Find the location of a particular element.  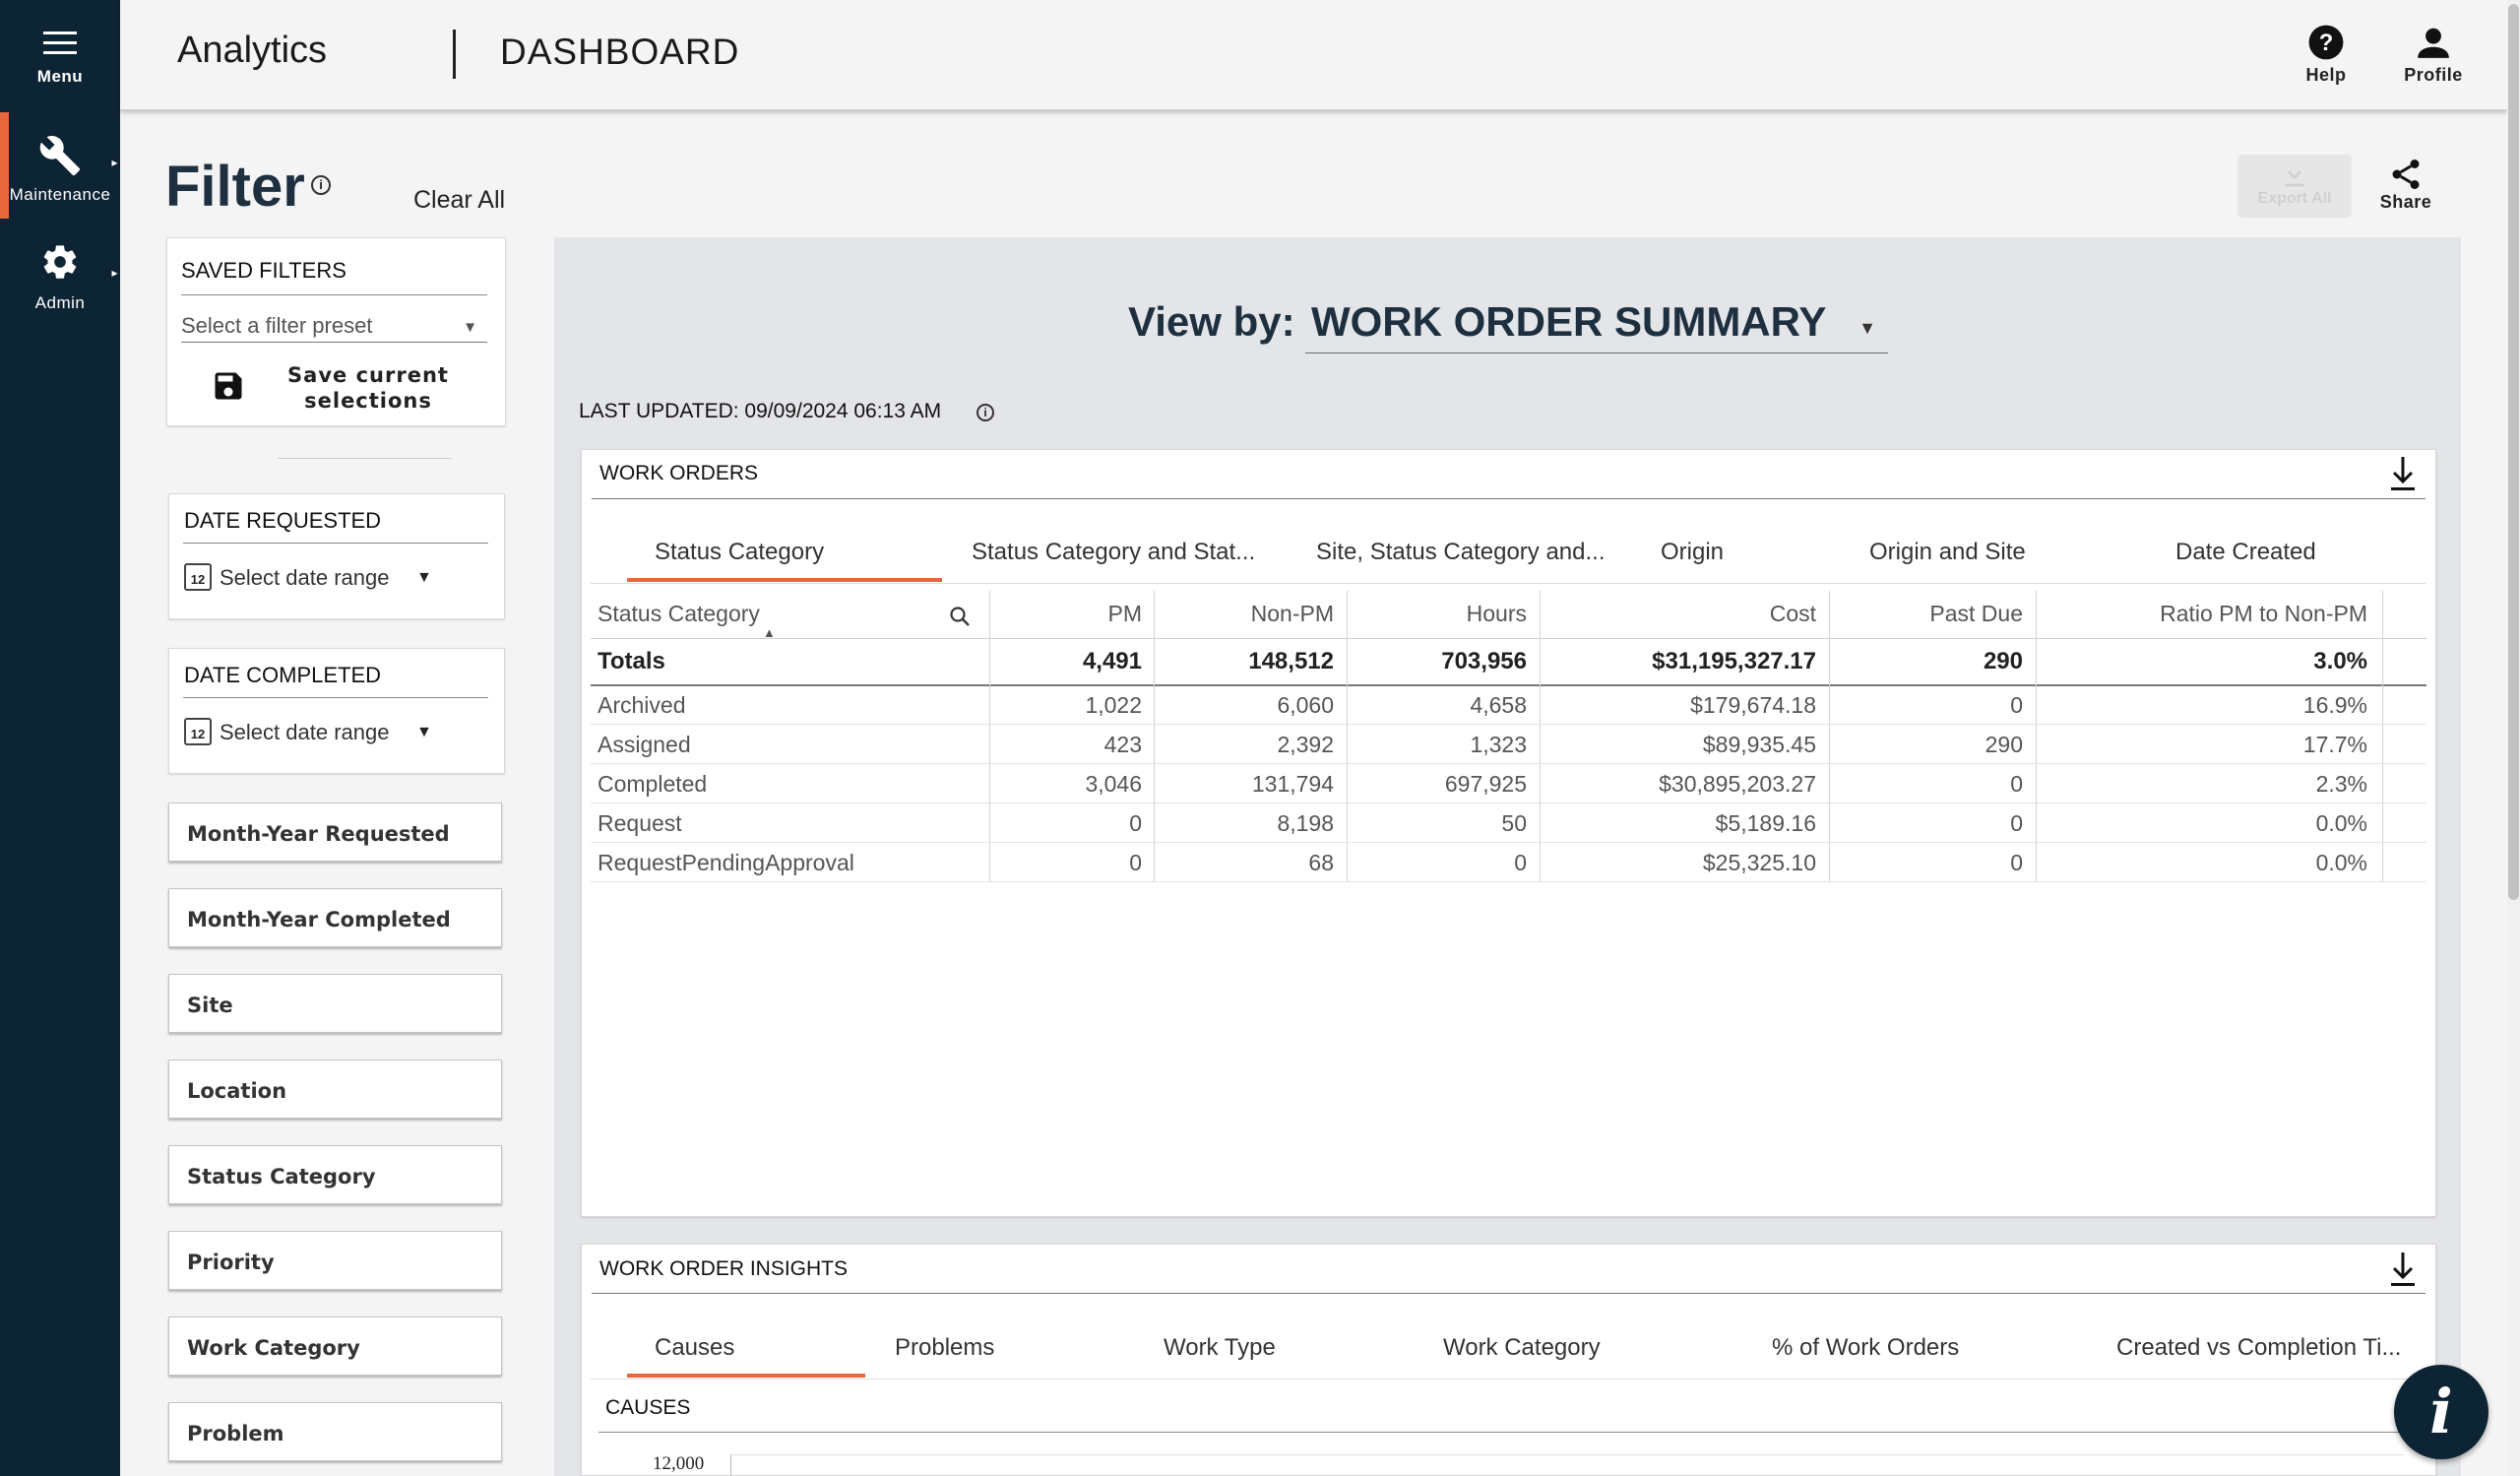

profile-button: Profile is located at coordinates (2433, 55).